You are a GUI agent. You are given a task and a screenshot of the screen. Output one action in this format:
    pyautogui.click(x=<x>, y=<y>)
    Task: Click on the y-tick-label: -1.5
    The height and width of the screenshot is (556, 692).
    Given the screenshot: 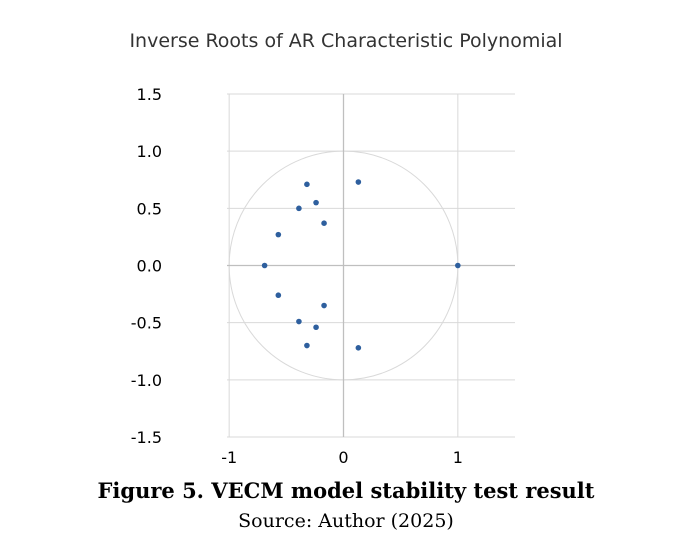 What is the action you would take?
    pyautogui.click(x=146, y=437)
    